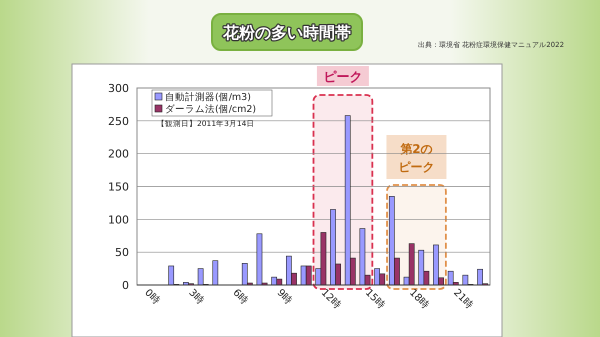 The height and width of the screenshot is (337, 600). Describe the element at coordinates (286, 32) in the screenshot. I see `chart-title: 花粉の多い時間帯` at that location.